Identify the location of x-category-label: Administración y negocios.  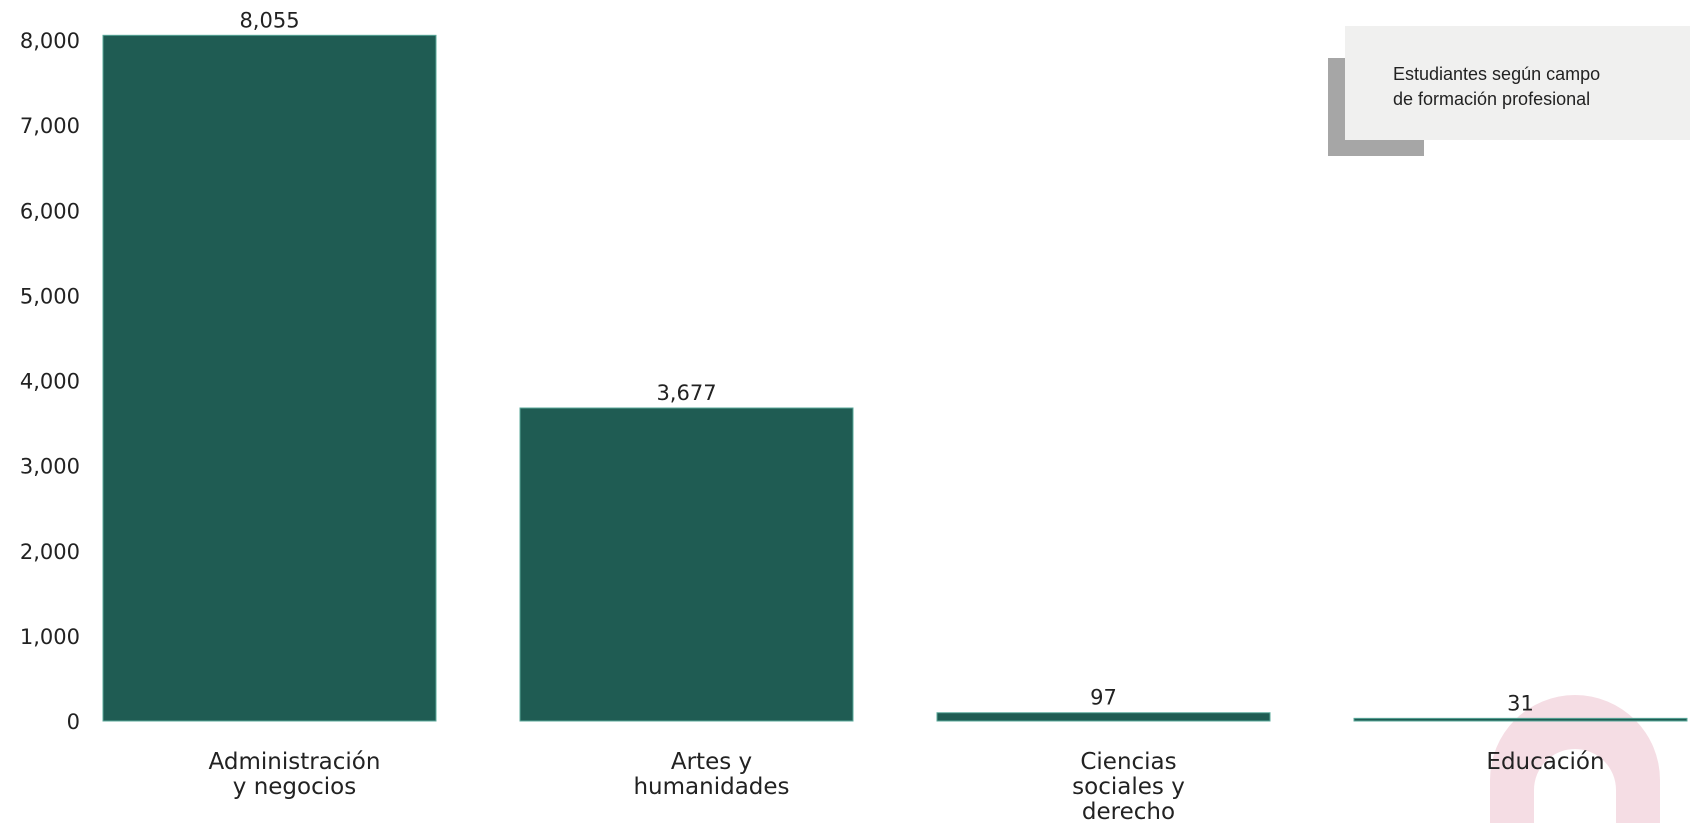
(295, 774).